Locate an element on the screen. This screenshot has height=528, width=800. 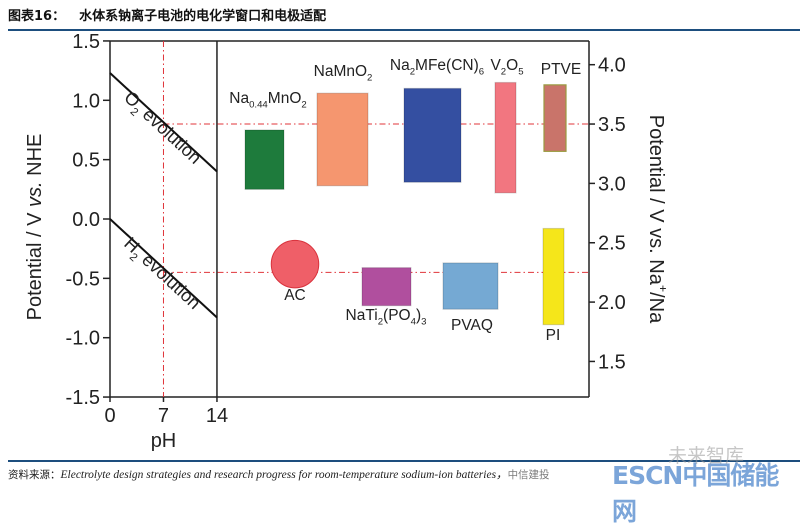
electrode-namno2-label: NaMnO2 is located at coordinates (343, 73).